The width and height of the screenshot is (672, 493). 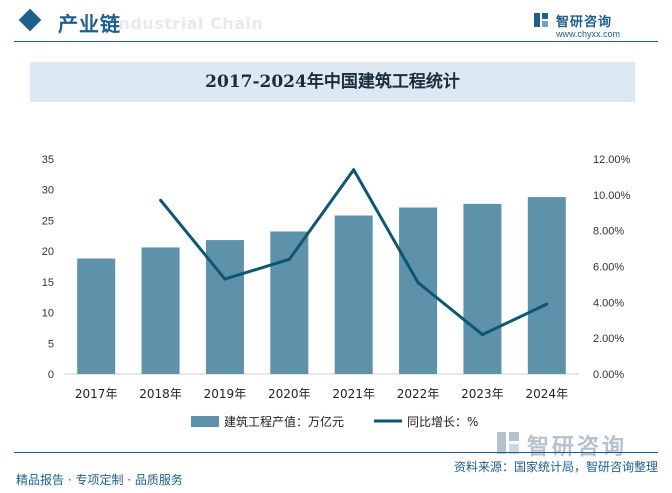 What do you see at coordinates (608, 375) in the screenshot?
I see `y-right-tick-label: 0.00%` at bounding box center [608, 375].